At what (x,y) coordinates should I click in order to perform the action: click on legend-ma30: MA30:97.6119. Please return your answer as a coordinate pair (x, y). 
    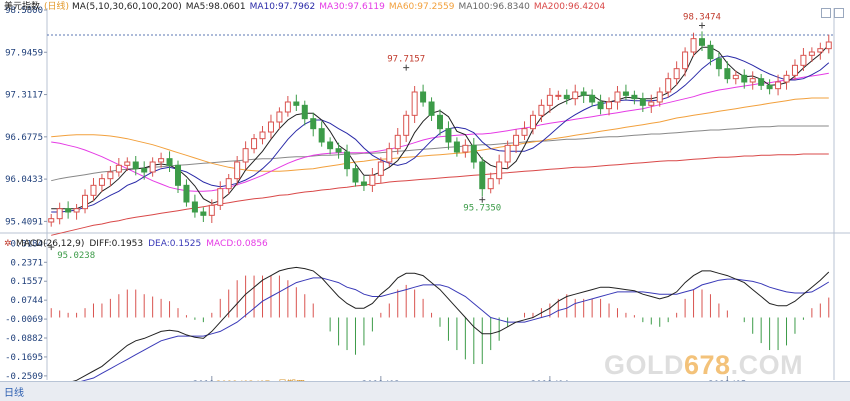
    Looking at the image, I should click on (352, 7).